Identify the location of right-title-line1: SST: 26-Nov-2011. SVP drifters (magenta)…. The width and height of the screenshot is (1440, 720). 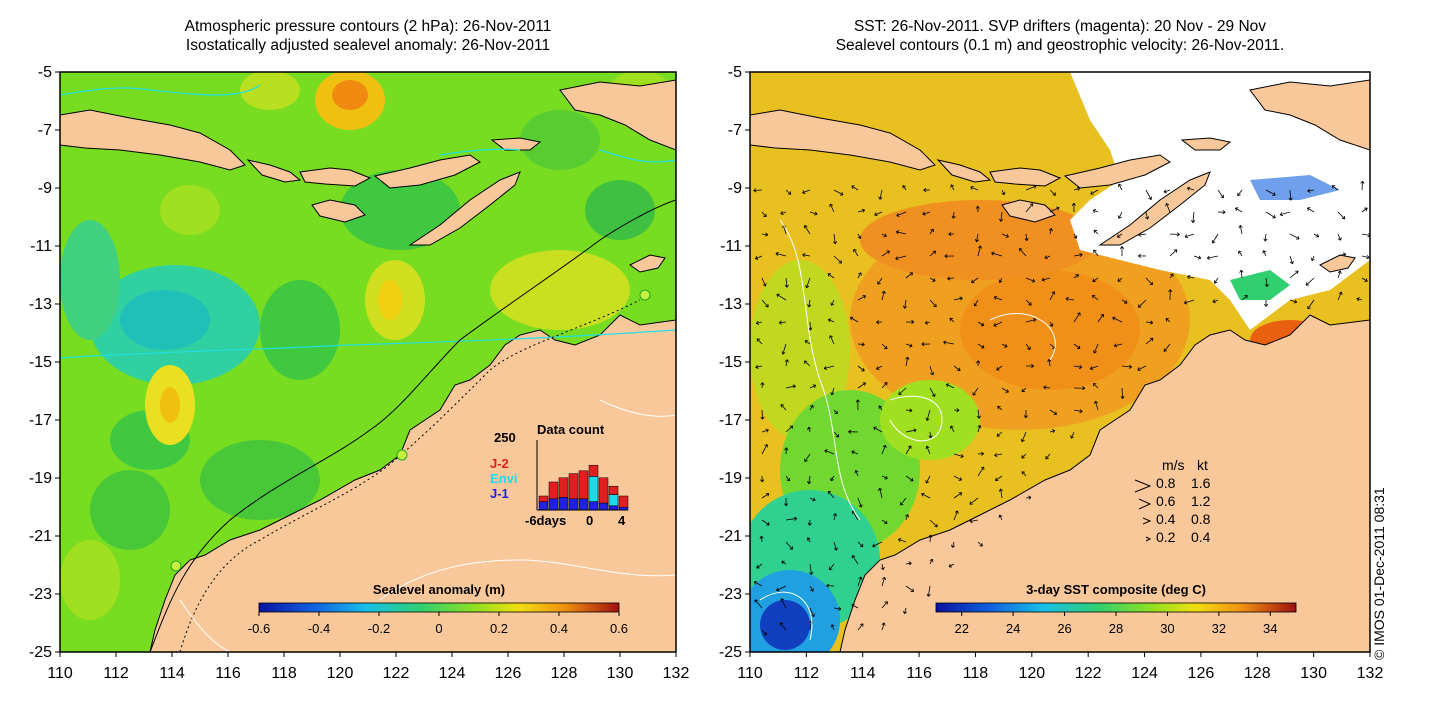
(1060, 26).